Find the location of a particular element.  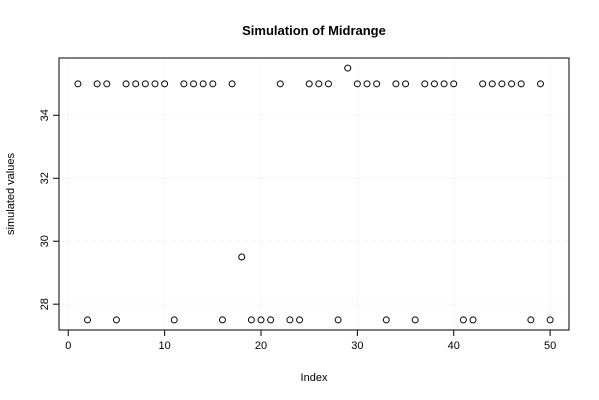

x-tick-label-0: 0 is located at coordinates (68, 346).